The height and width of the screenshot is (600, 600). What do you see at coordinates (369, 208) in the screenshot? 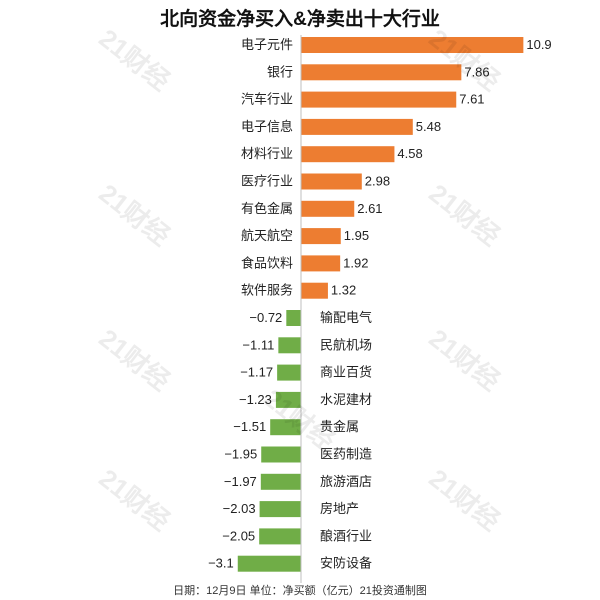
I see `value-label-7: 2.61` at bounding box center [369, 208].